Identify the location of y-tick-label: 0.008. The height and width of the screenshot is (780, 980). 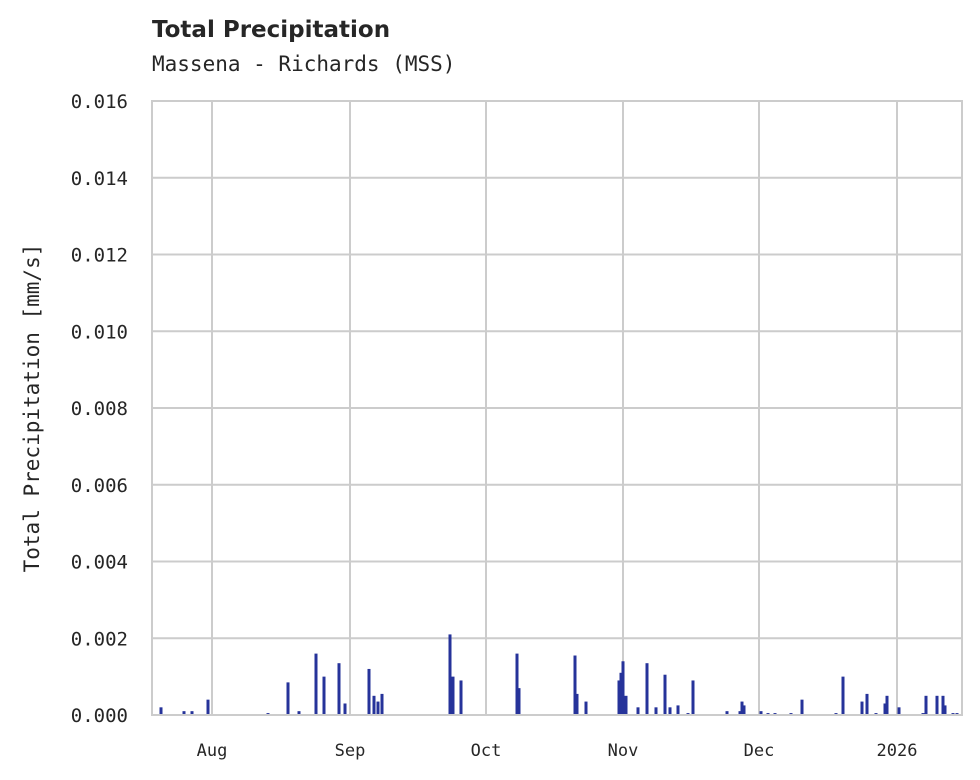
(99, 409).